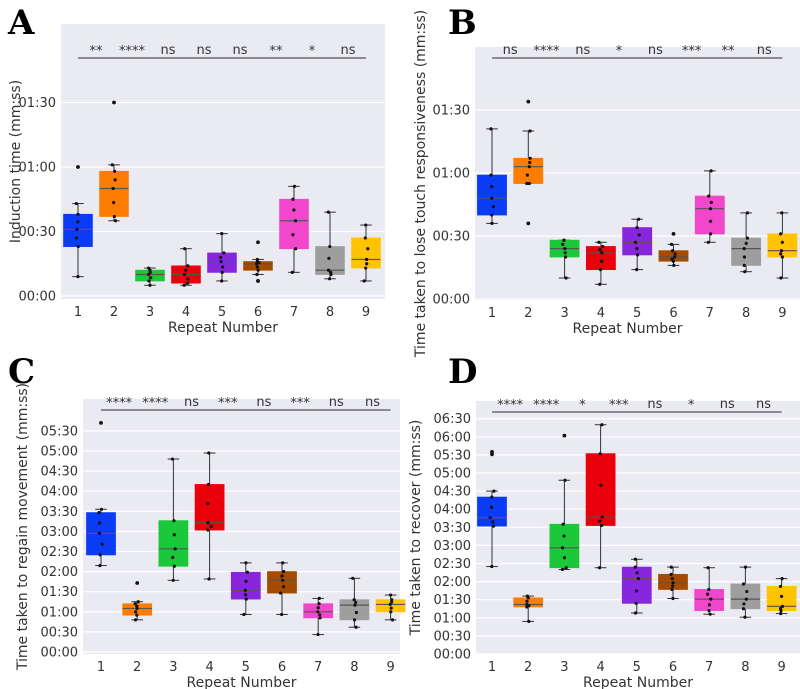 The width and height of the screenshot is (800, 689). I want to click on x-tick-label: 9, so click(390, 667).